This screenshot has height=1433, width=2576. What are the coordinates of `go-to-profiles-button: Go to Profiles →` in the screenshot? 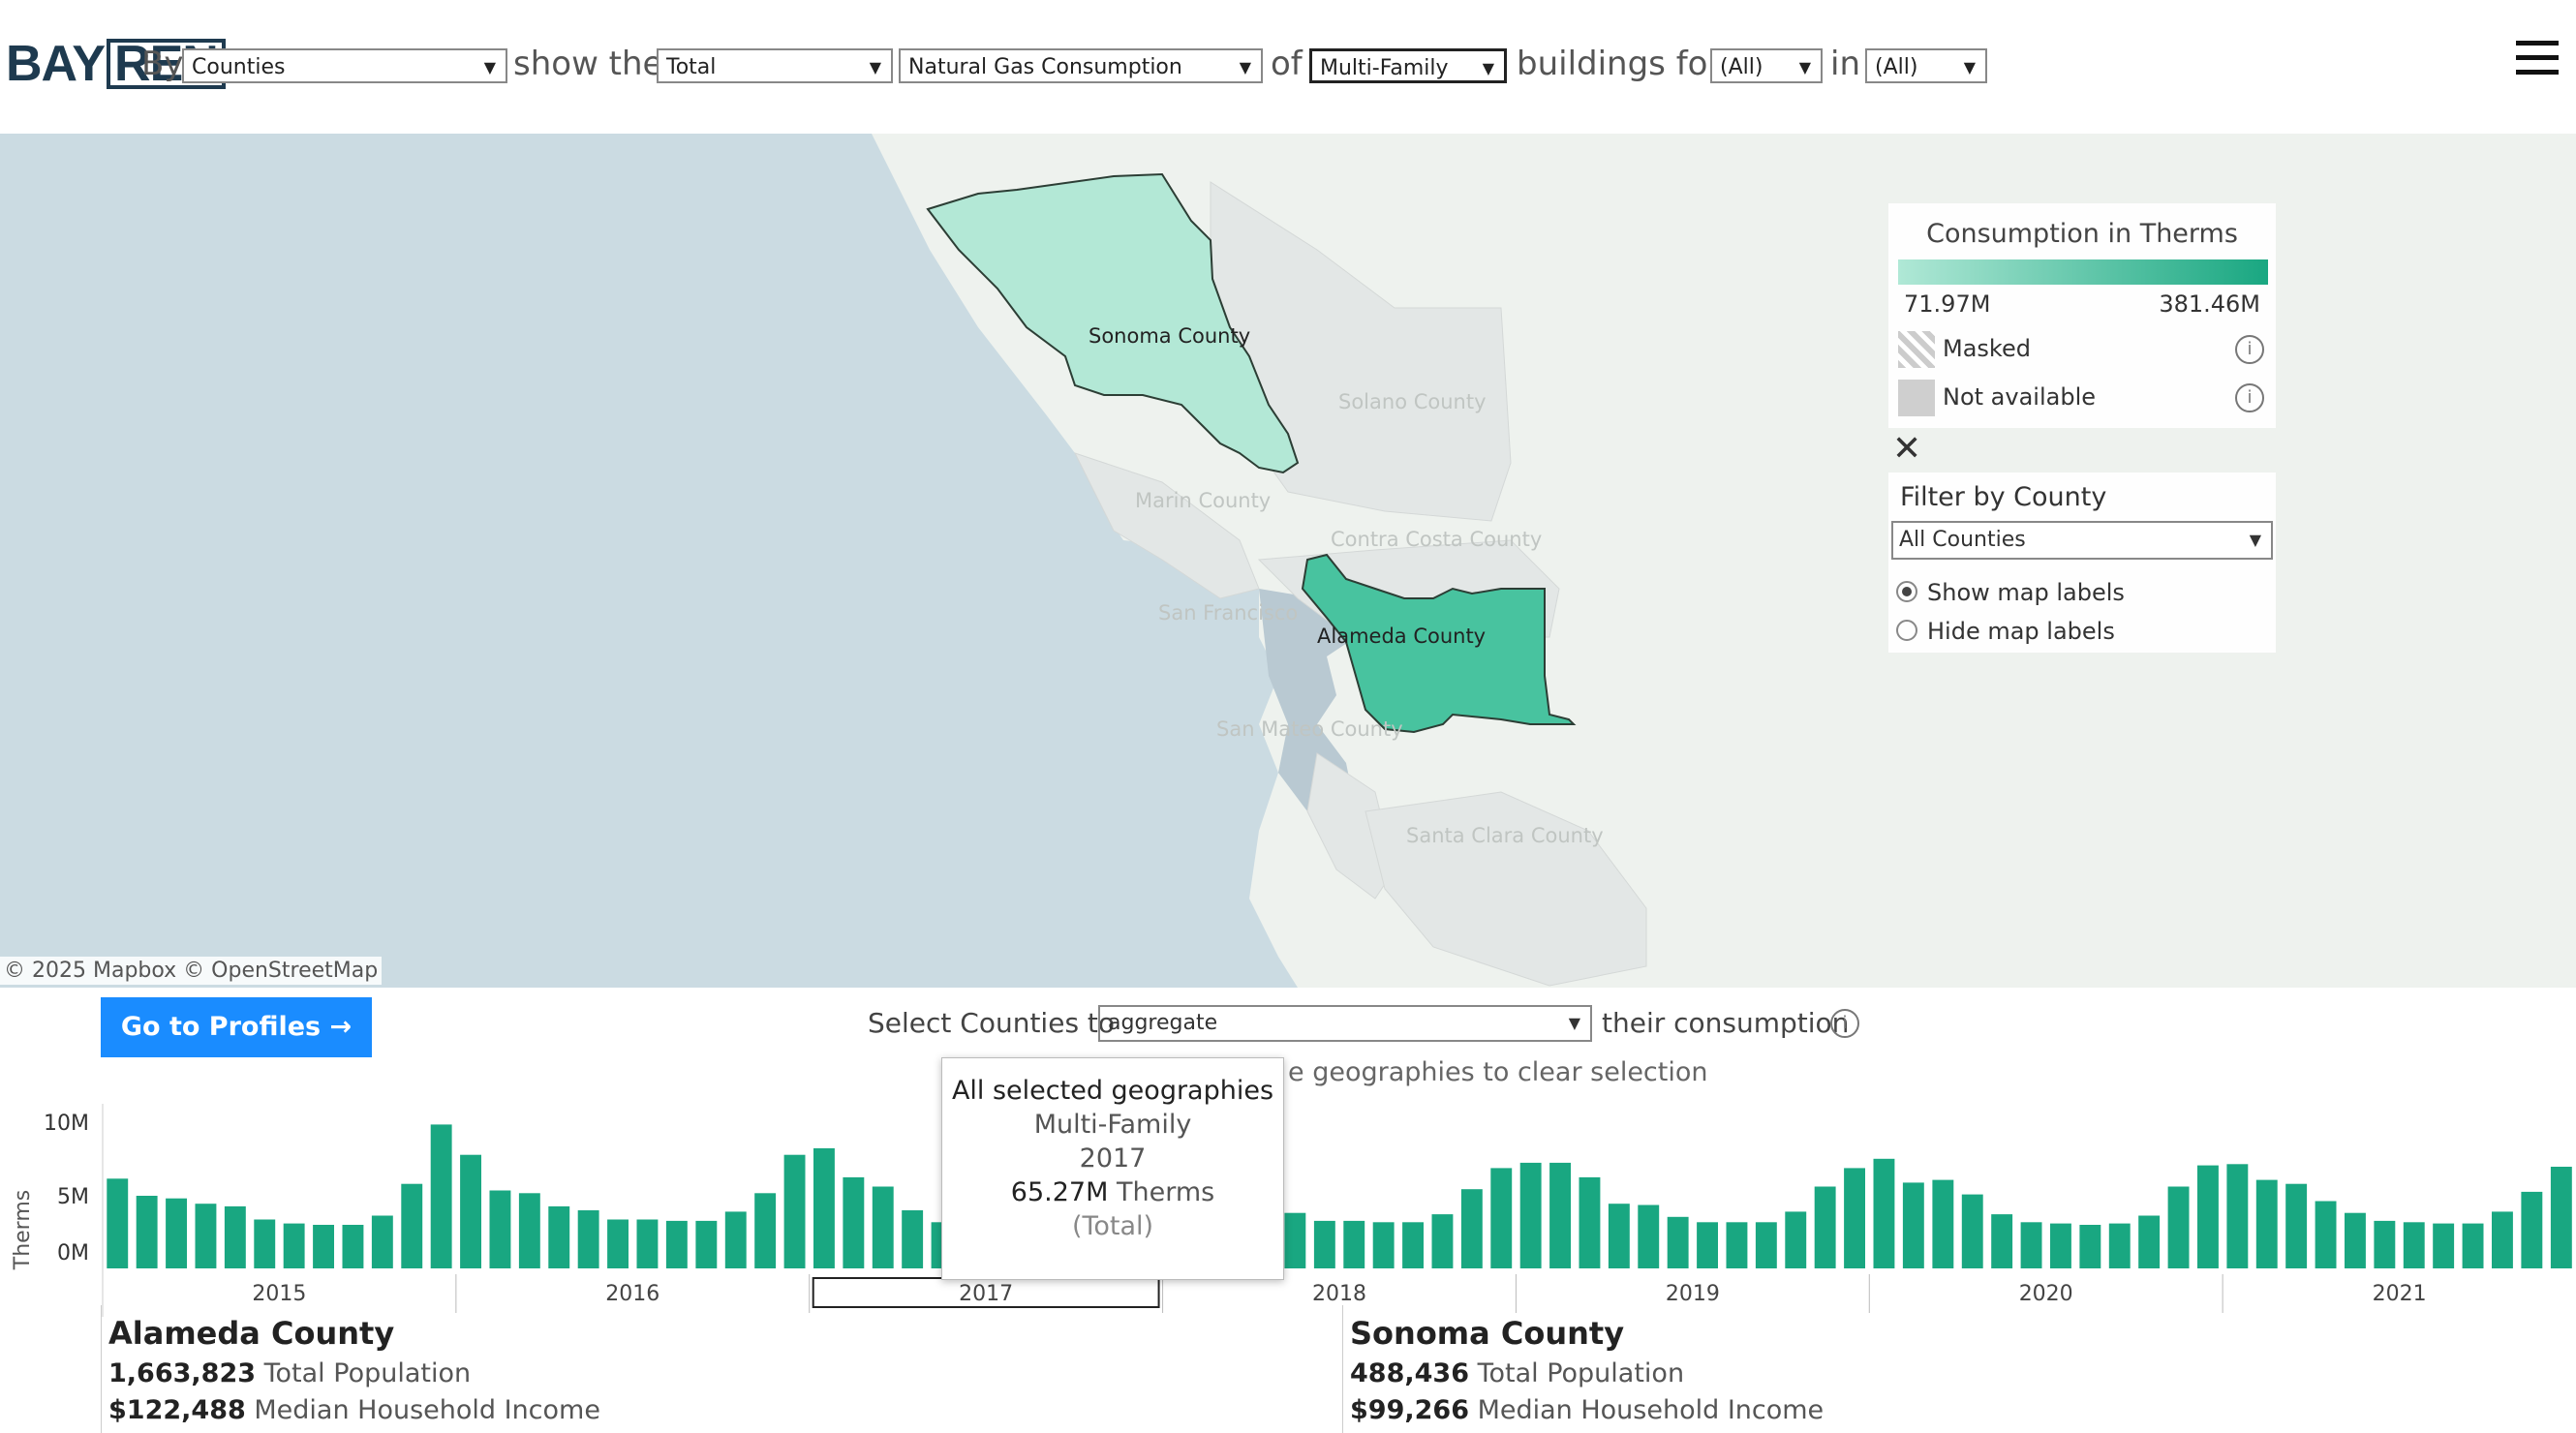 It's located at (236, 1027).